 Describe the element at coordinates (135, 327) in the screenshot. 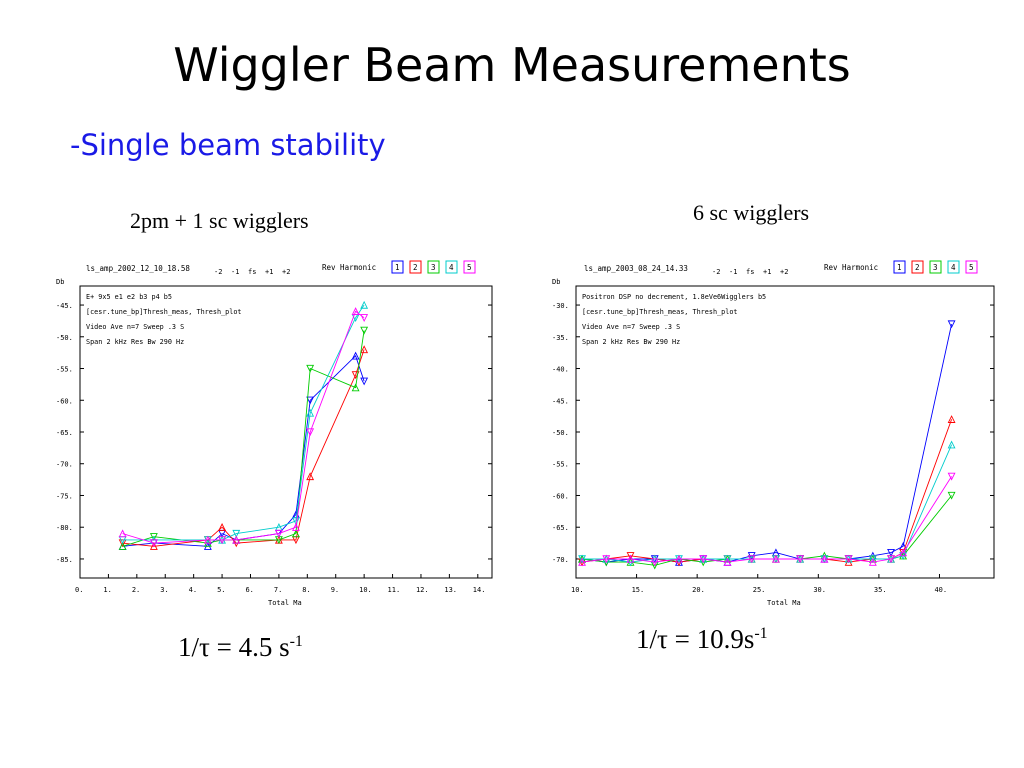

I see `info-line-text: Video Ave n=7 Sweep .3 S` at that location.